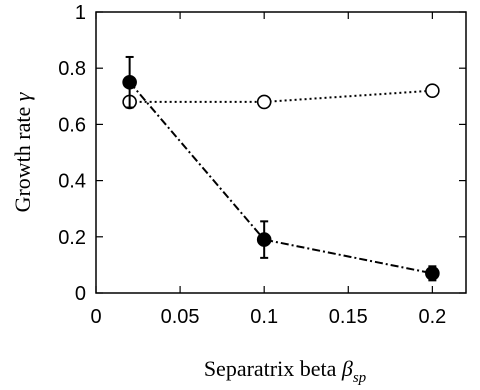  What do you see at coordinates (432, 317) in the screenshot?
I see `x-tick-label: 0.2` at bounding box center [432, 317].